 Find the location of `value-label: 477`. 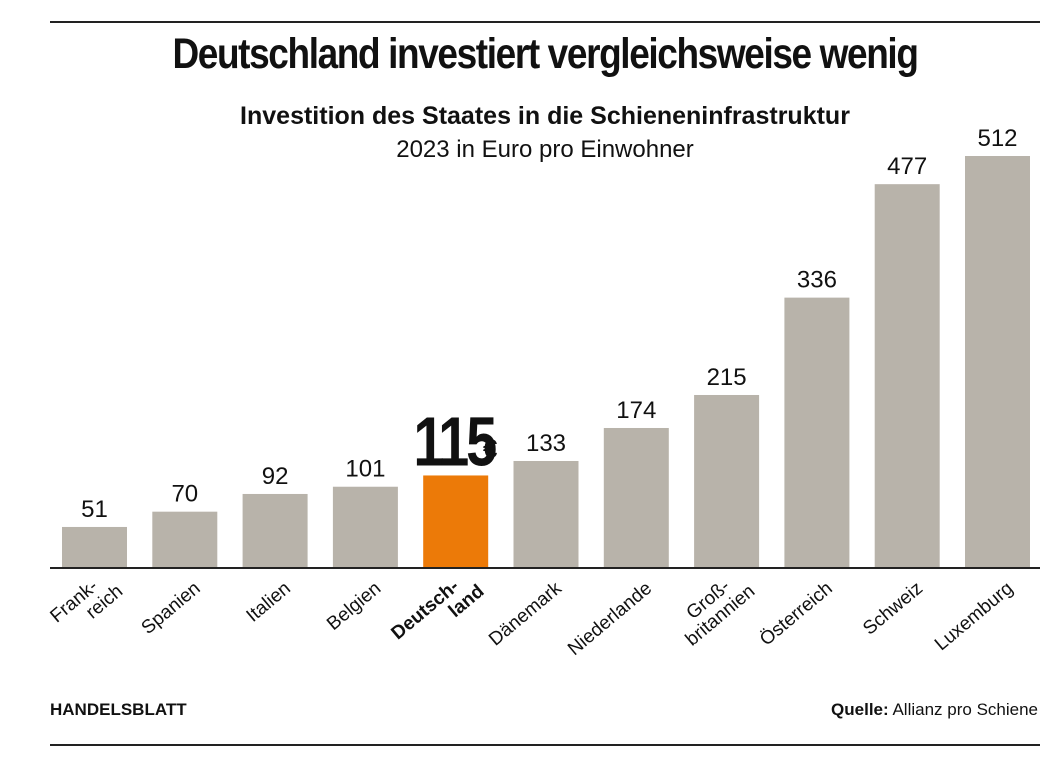

value-label: 477 is located at coordinates (907, 166).